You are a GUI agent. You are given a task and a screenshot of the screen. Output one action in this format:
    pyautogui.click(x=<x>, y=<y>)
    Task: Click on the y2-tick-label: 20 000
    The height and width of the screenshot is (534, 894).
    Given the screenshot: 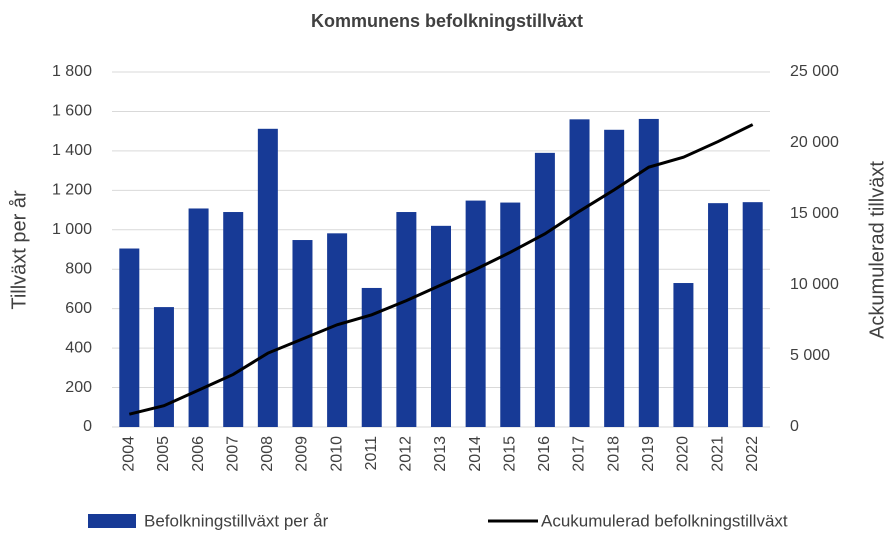 What is the action you would take?
    pyautogui.click(x=814, y=142)
    